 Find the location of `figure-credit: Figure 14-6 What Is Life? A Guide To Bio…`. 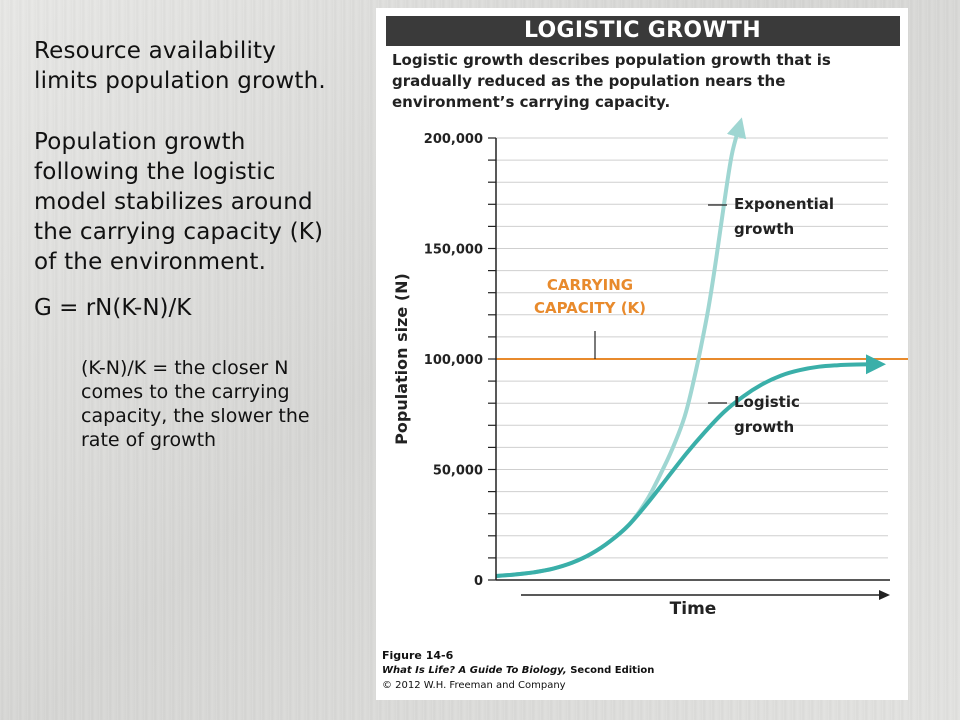

figure-credit: Figure 14-6 What Is Life? A Guide To Bio… is located at coordinates (632, 670).